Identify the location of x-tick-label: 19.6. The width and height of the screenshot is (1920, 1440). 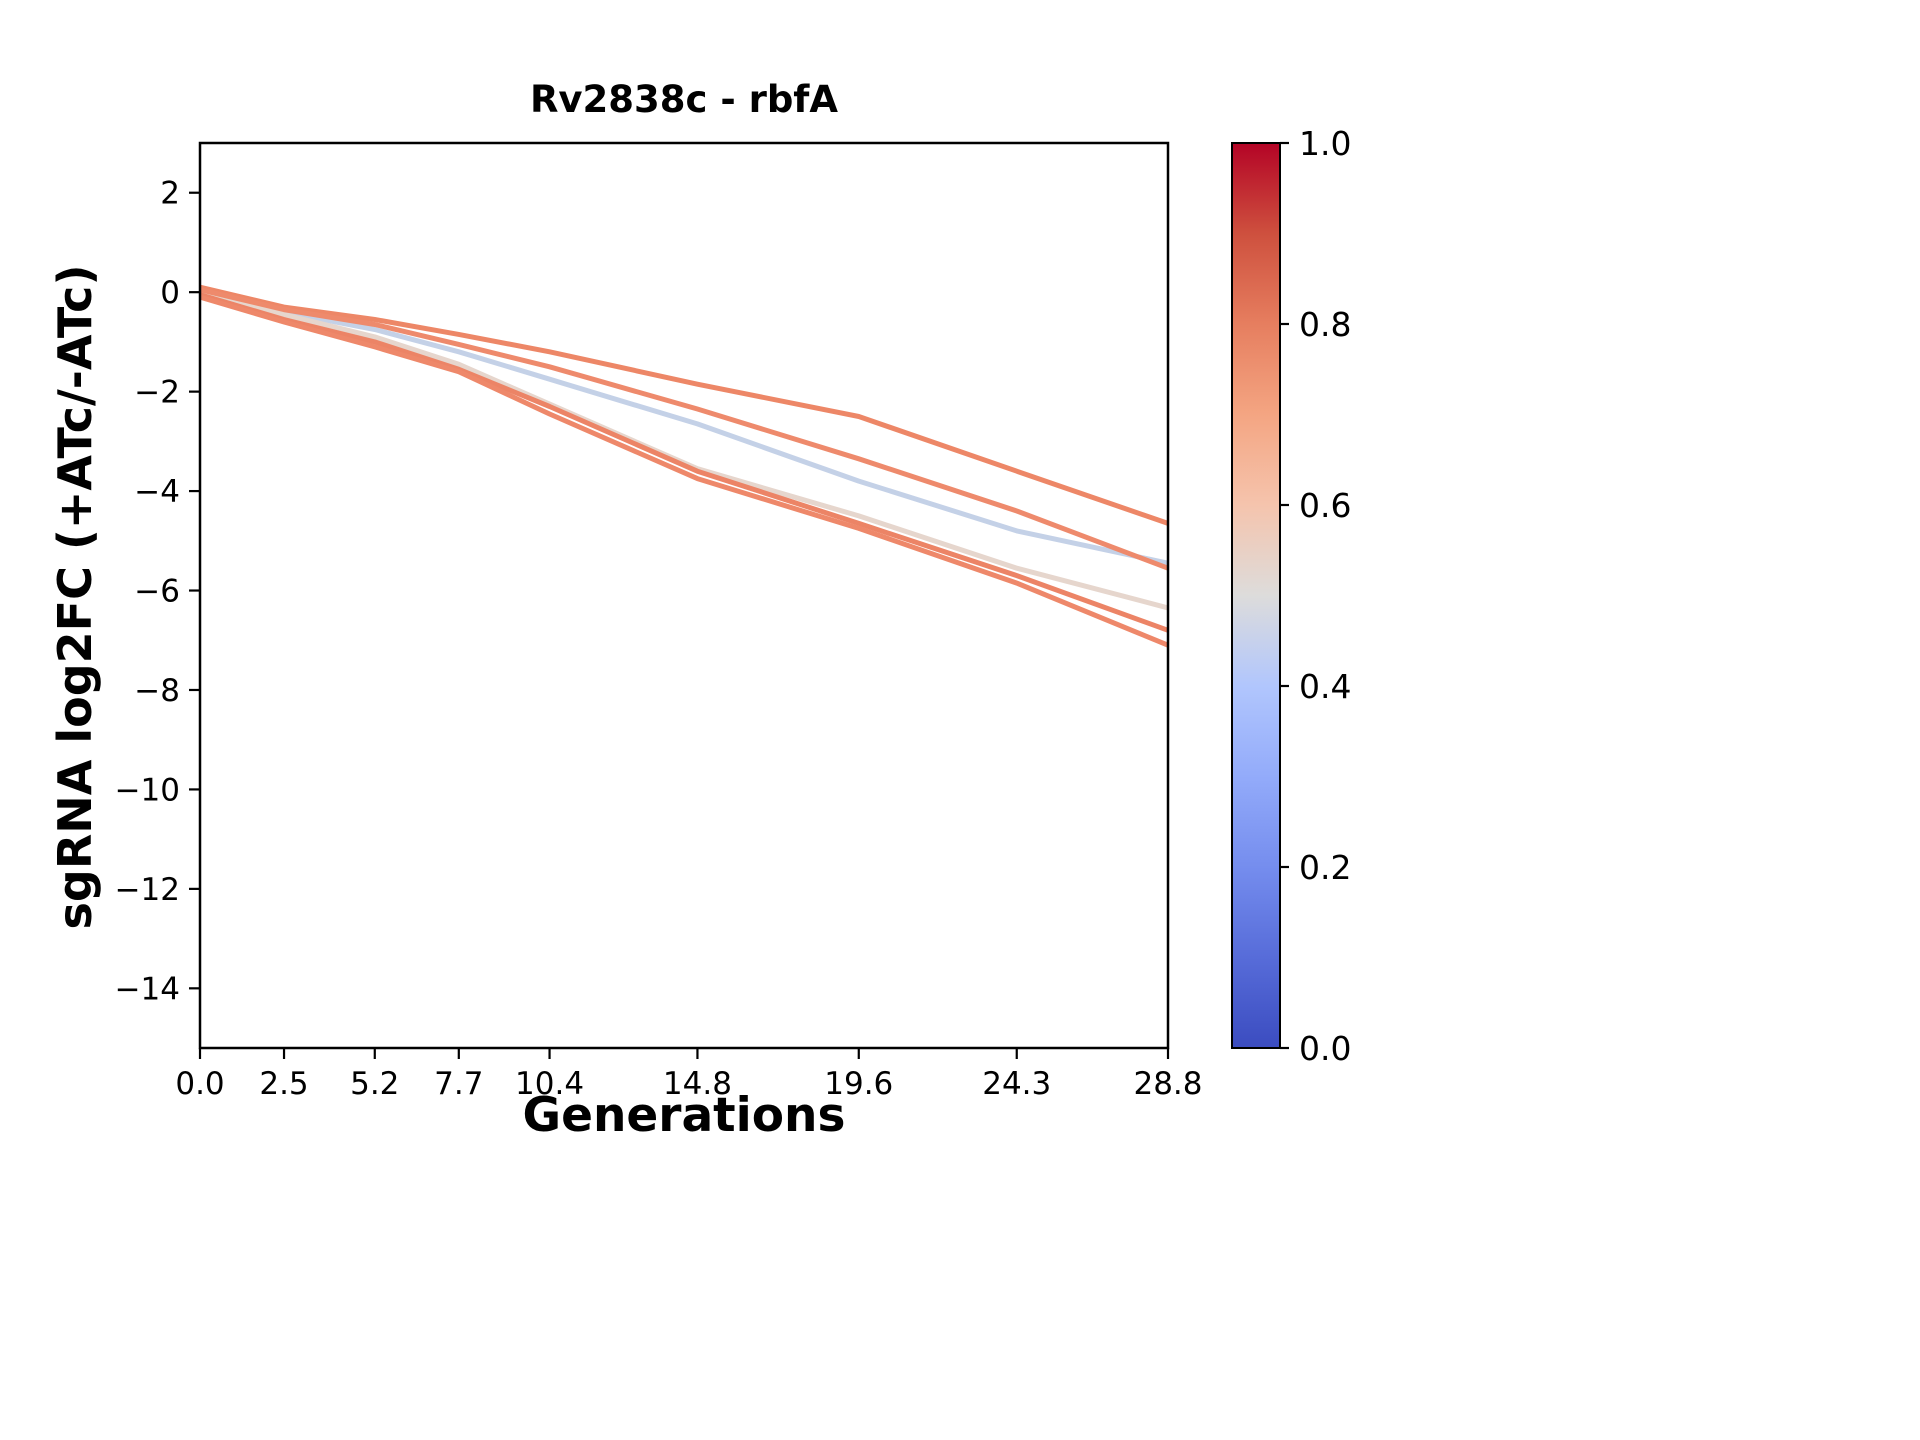
(858, 1084).